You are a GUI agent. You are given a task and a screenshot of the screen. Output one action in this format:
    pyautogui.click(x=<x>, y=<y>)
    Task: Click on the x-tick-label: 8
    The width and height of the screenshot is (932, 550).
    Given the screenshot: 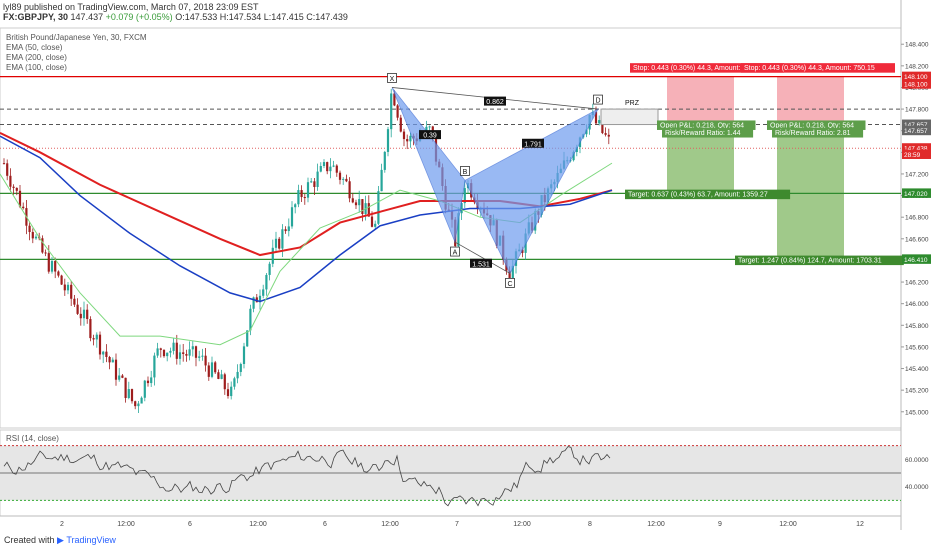 What is the action you would take?
    pyautogui.click(x=590, y=524)
    